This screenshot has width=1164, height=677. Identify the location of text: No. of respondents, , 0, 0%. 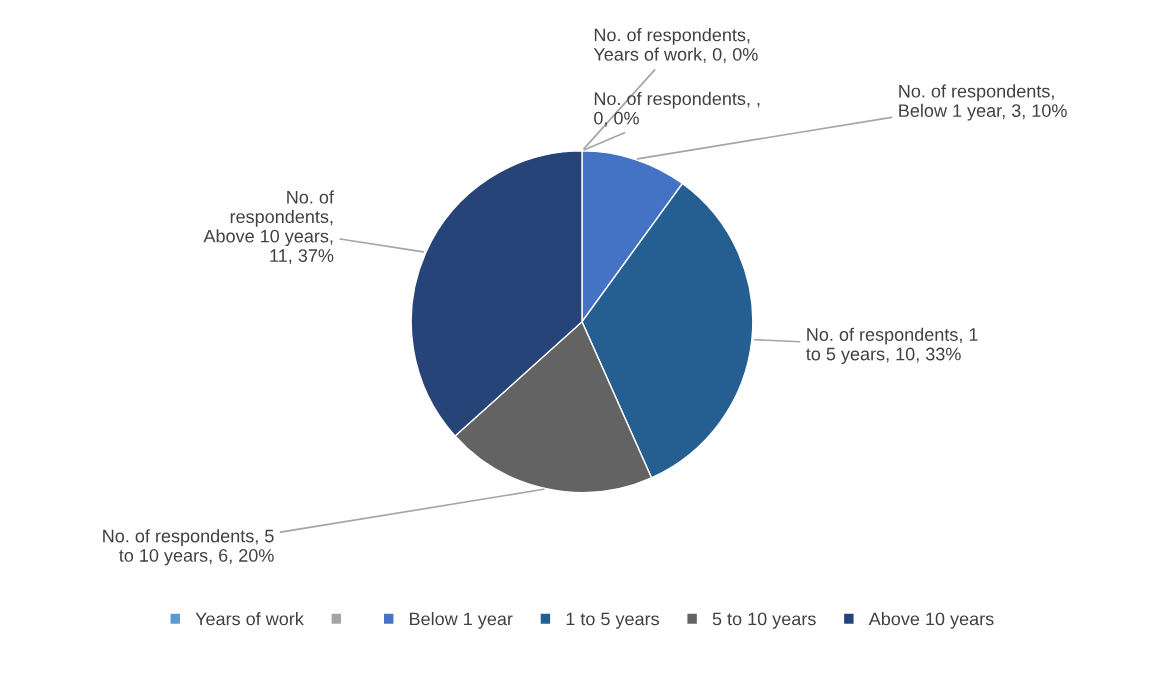
(677, 109).